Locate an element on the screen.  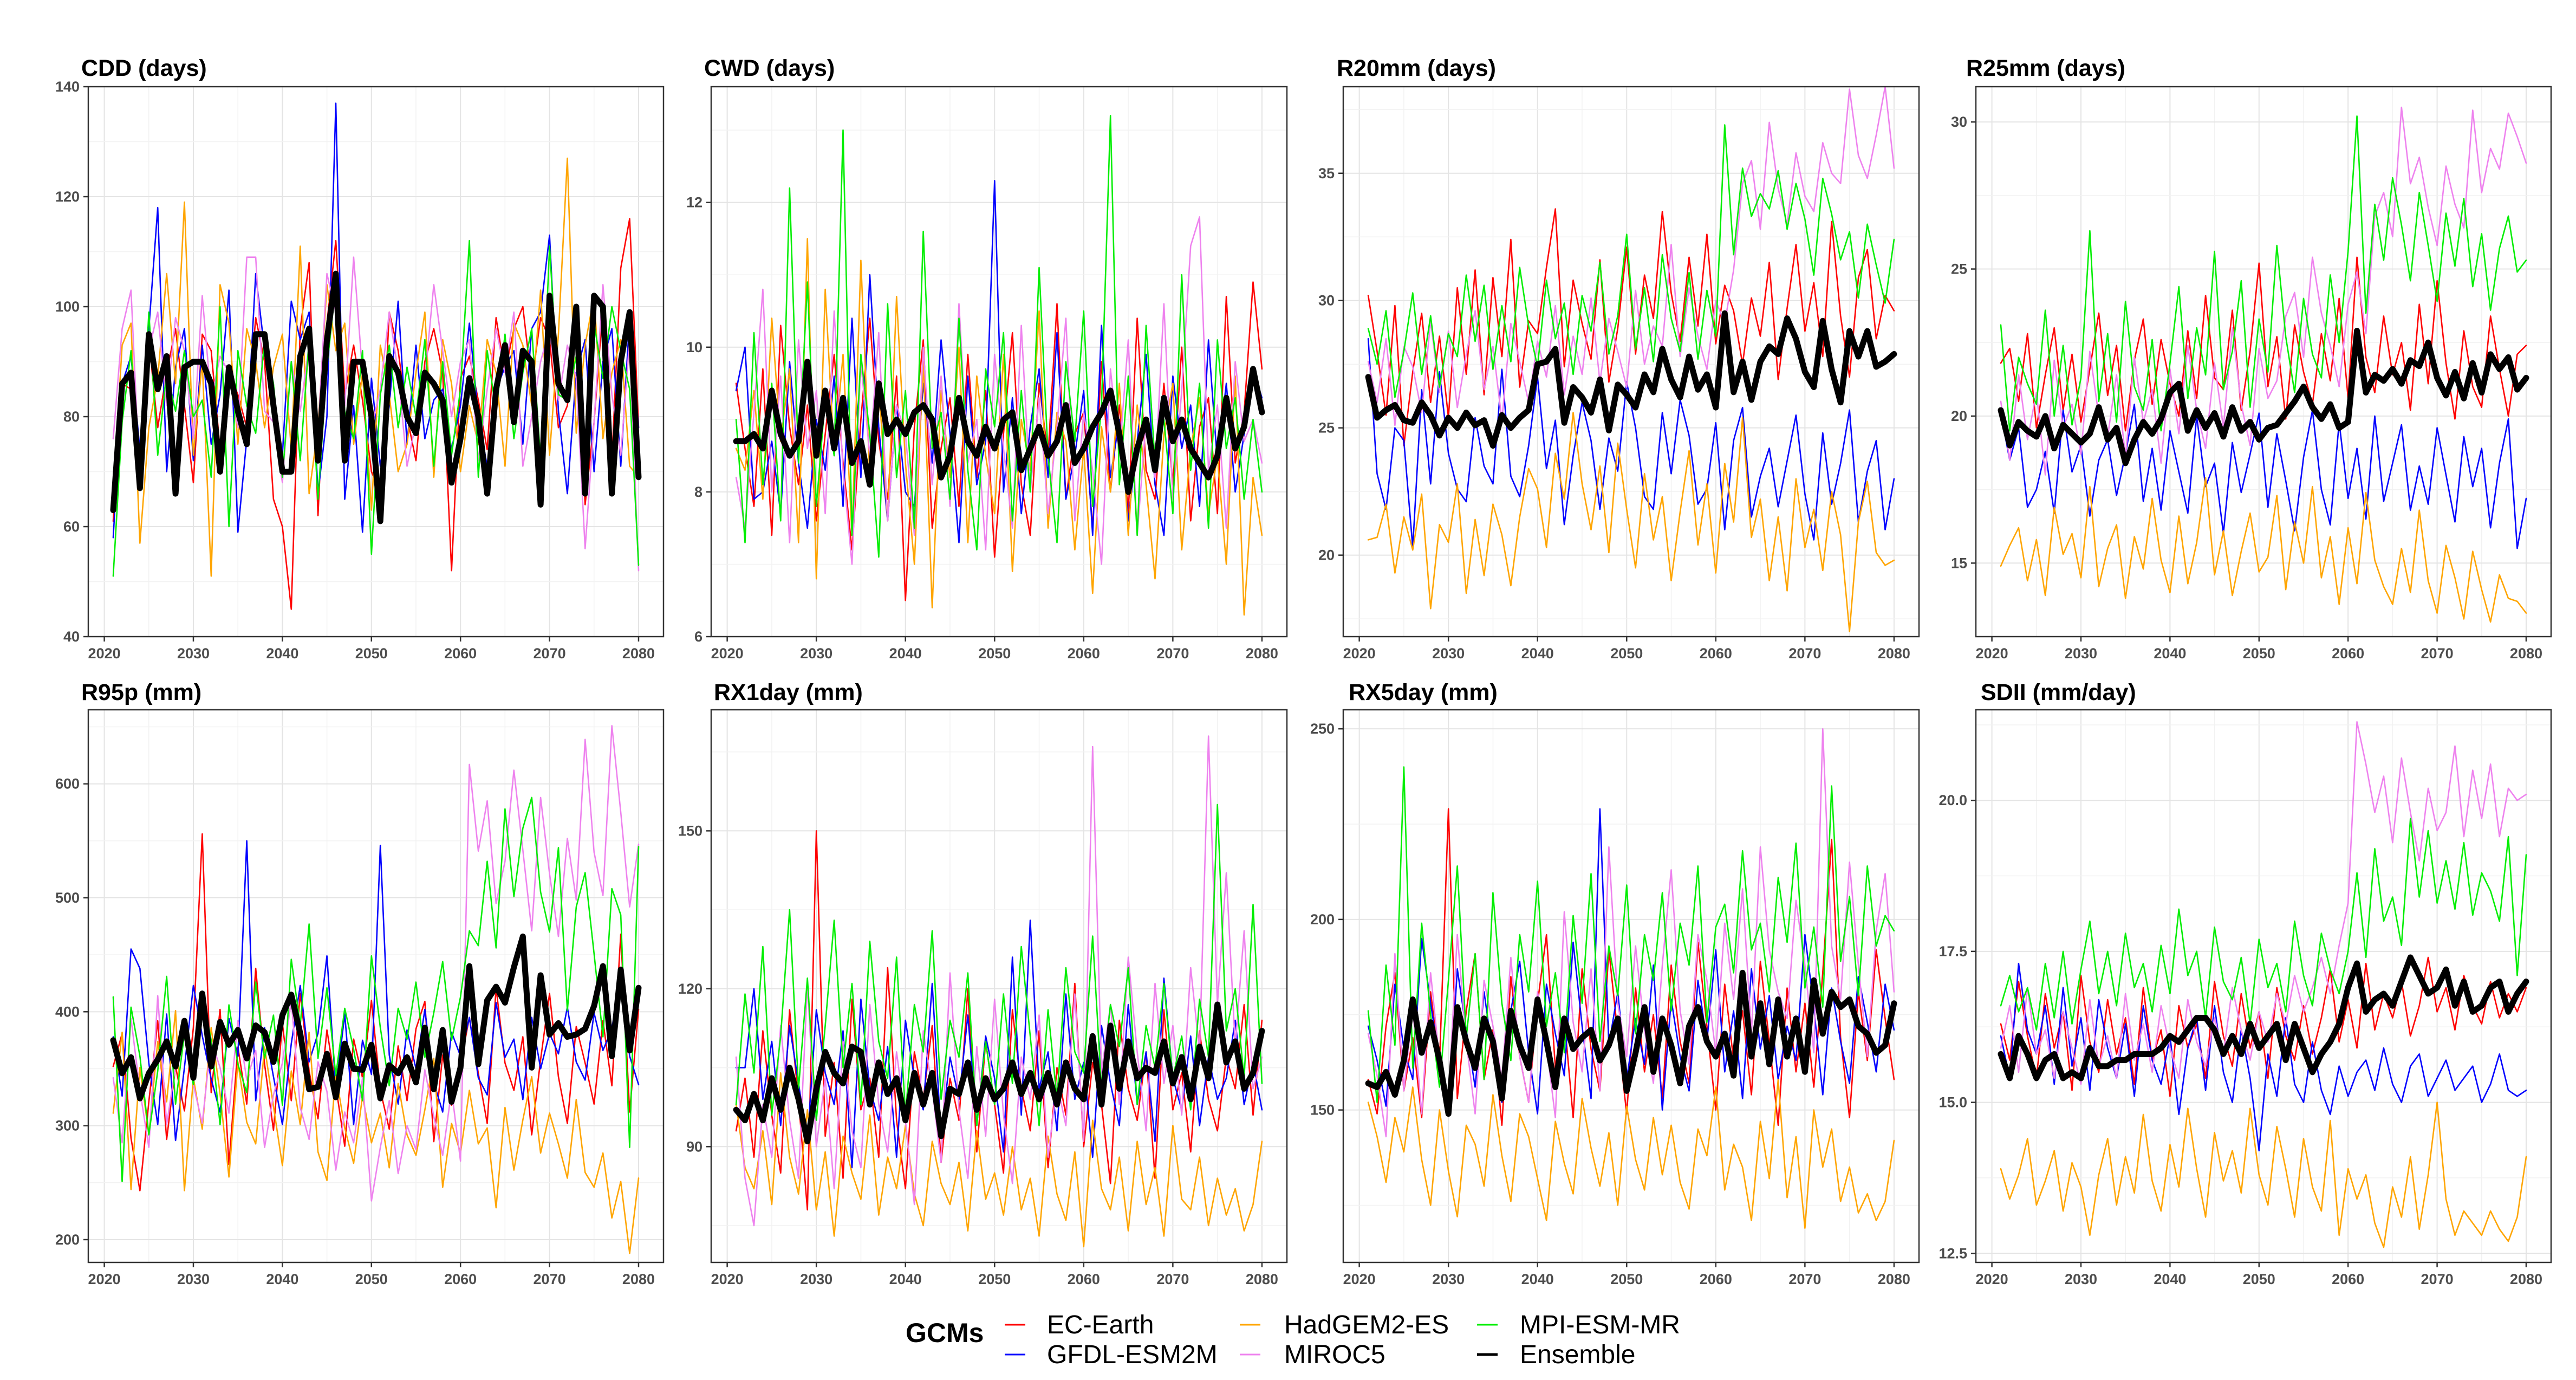
y-tick-label: 250 is located at coordinates (1322, 729).